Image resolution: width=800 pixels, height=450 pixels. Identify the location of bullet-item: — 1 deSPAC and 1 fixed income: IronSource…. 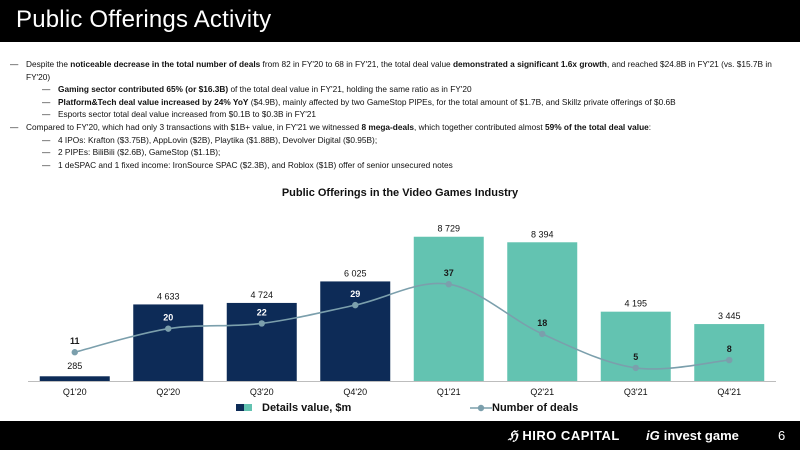
(400, 165).